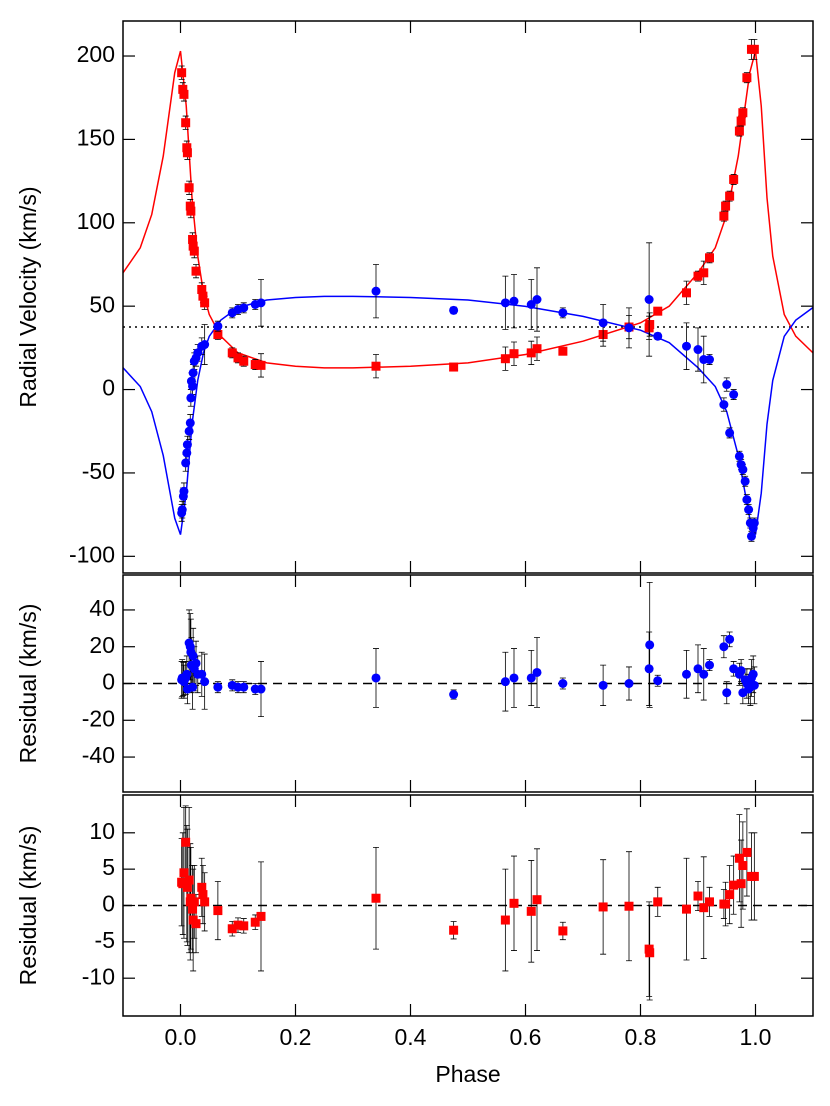 The height and width of the screenshot is (1106, 830). What do you see at coordinates (102, 831) in the screenshot?
I see `y-tick-label: 10` at bounding box center [102, 831].